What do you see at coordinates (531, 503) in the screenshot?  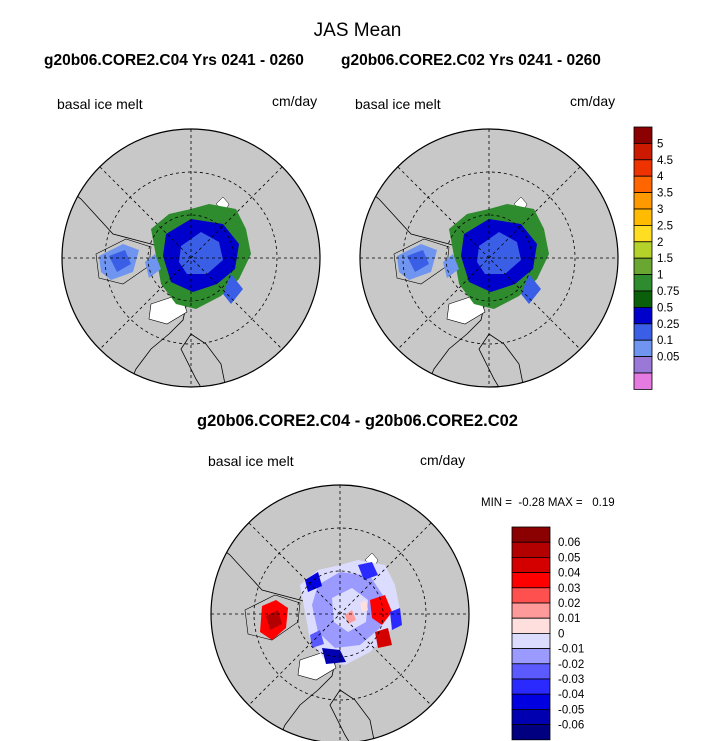 I see `min-value: -0.28` at bounding box center [531, 503].